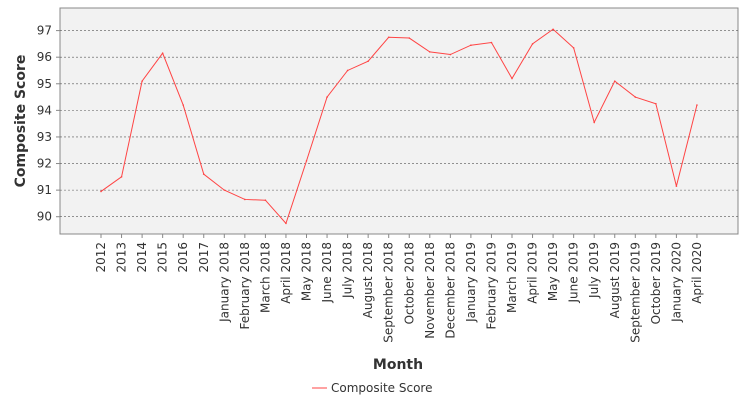  What do you see at coordinates (533, 273) in the screenshot?
I see `x-tick-label: April 2019` at bounding box center [533, 273].